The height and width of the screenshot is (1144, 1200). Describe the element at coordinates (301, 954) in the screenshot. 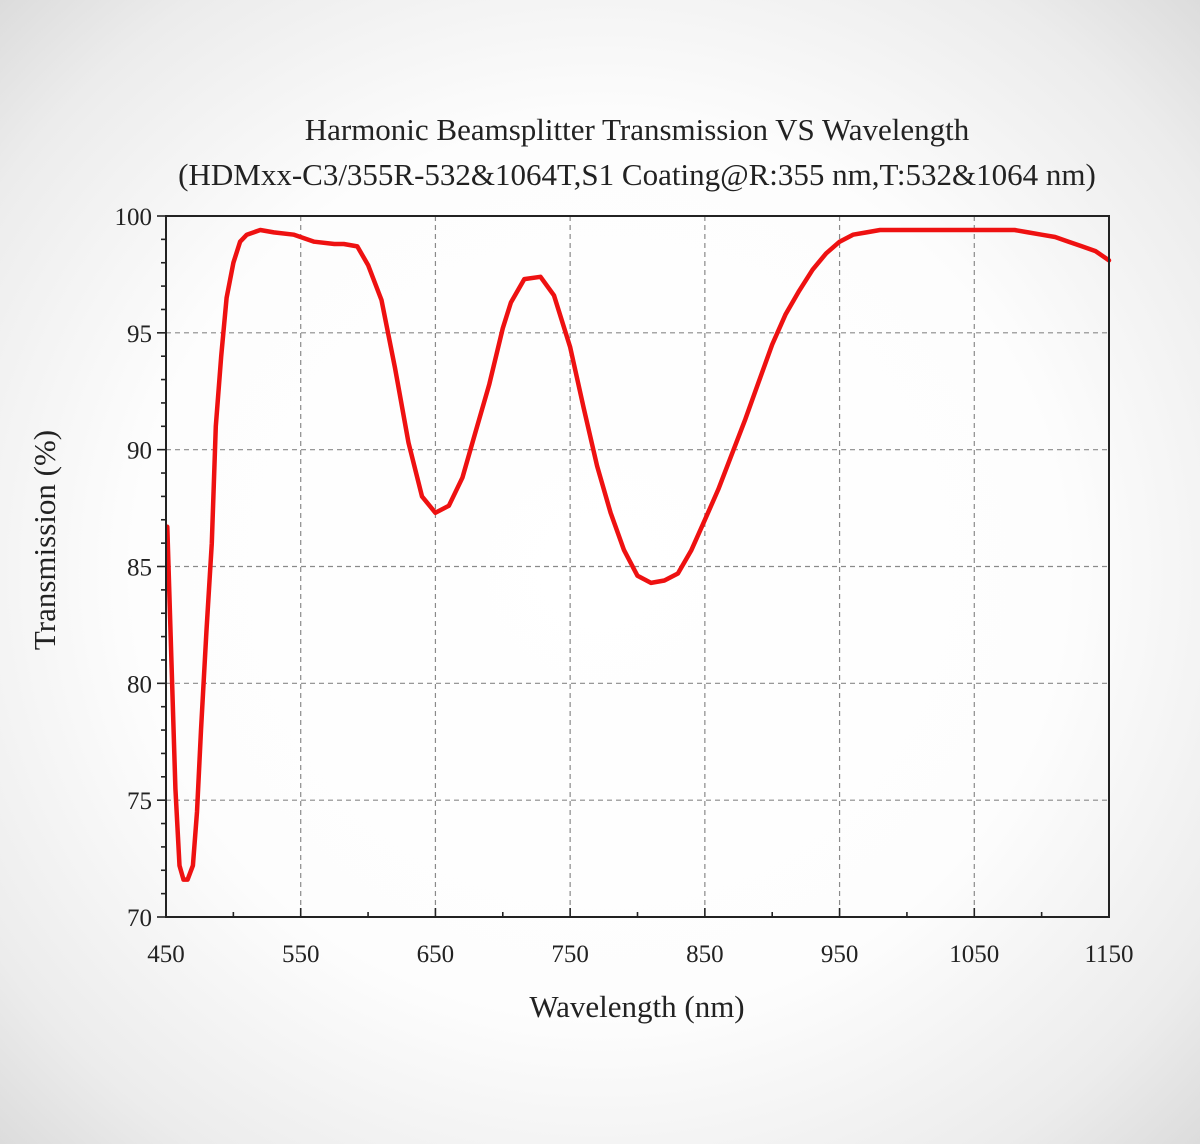

I see `x-tick-label: 550` at that location.